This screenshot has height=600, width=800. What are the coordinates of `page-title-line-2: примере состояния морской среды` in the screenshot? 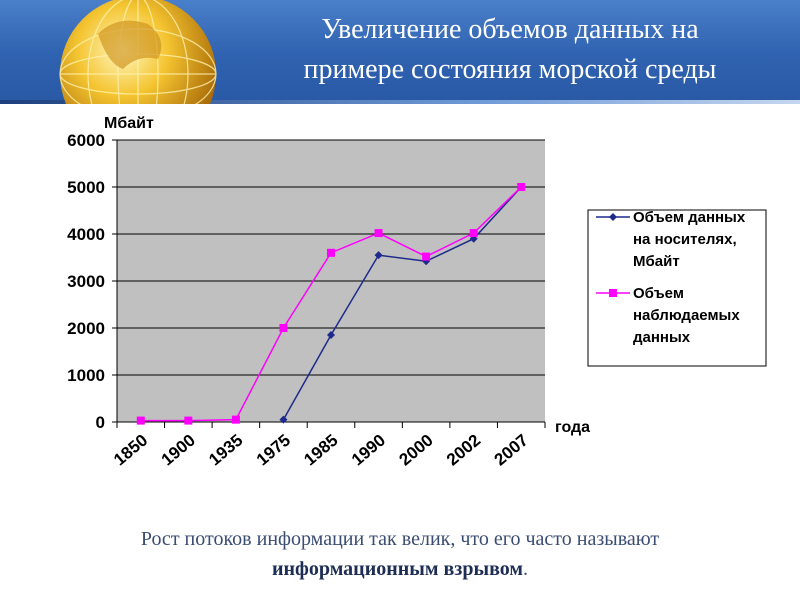 It's located at (510, 69).